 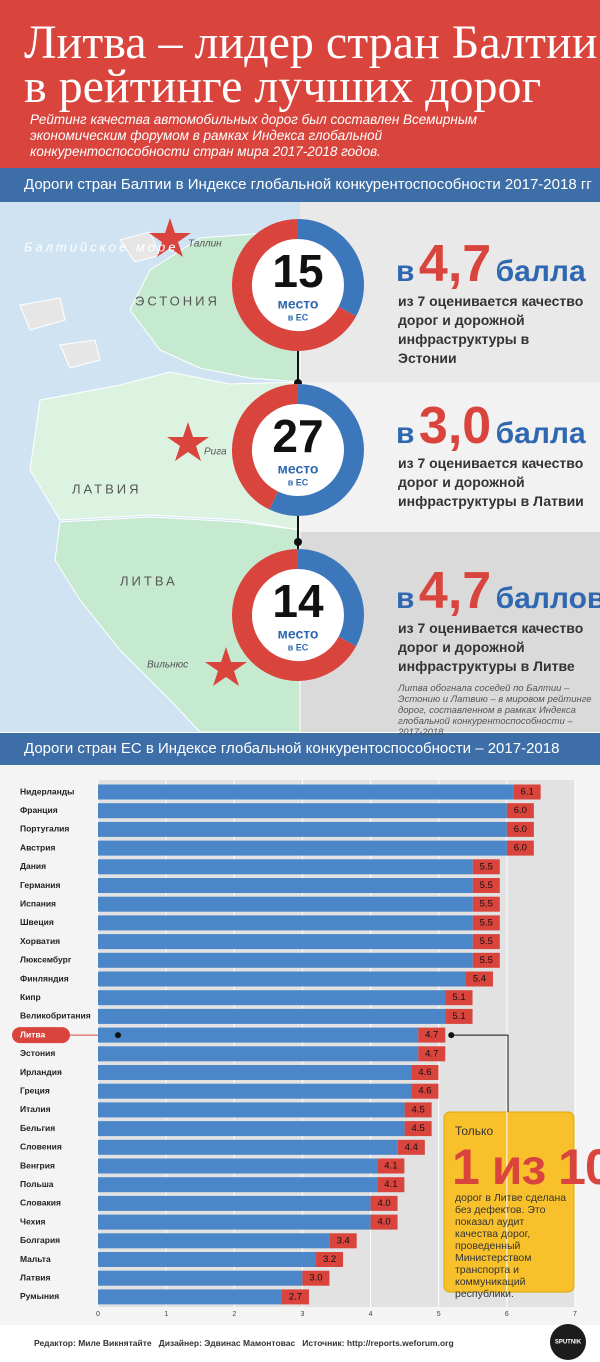 What do you see at coordinates (40, 885) in the screenshot?
I see `y-tick-label: Германия` at bounding box center [40, 885].